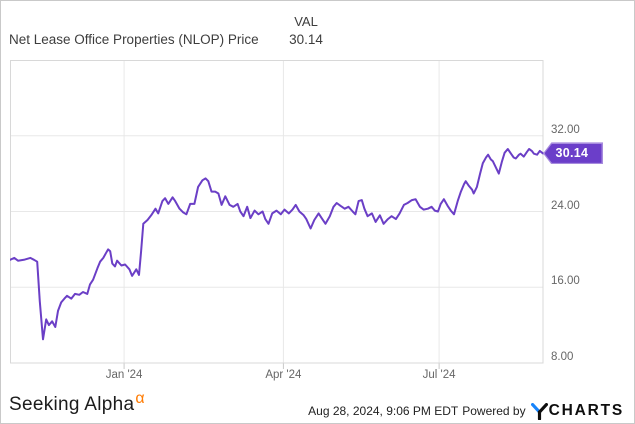  Describe the element at coordinates (562, 357) in the screenshot. I see `y-tick-label: 8.00` at that location.